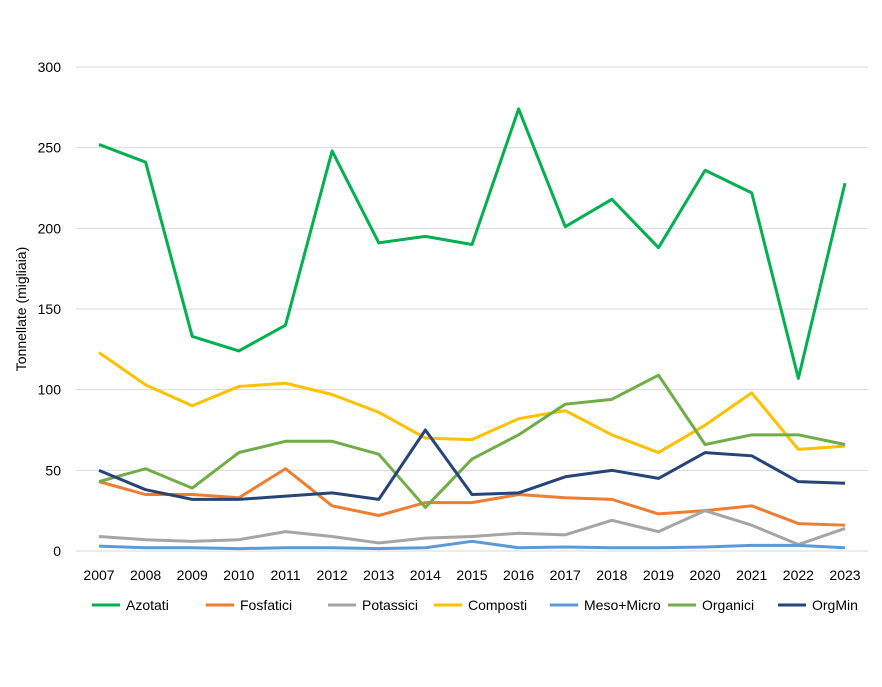 This screenshot has width=882, height=687. Describe the element at coordinates (147, 605) in the screenshot. I see `legend-label: Azotati` at that location.